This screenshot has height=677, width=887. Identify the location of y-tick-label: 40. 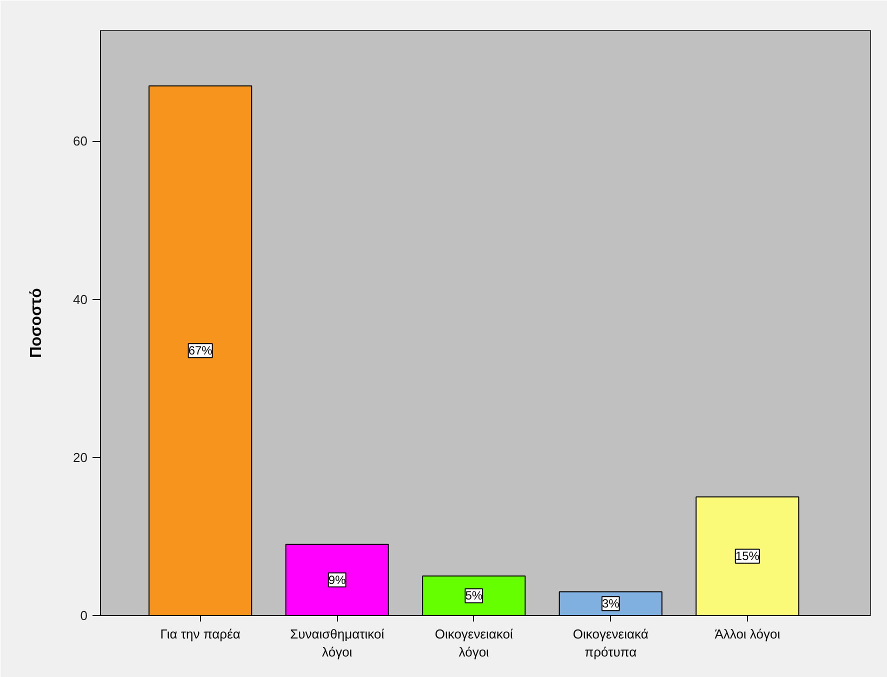
(80, 299).